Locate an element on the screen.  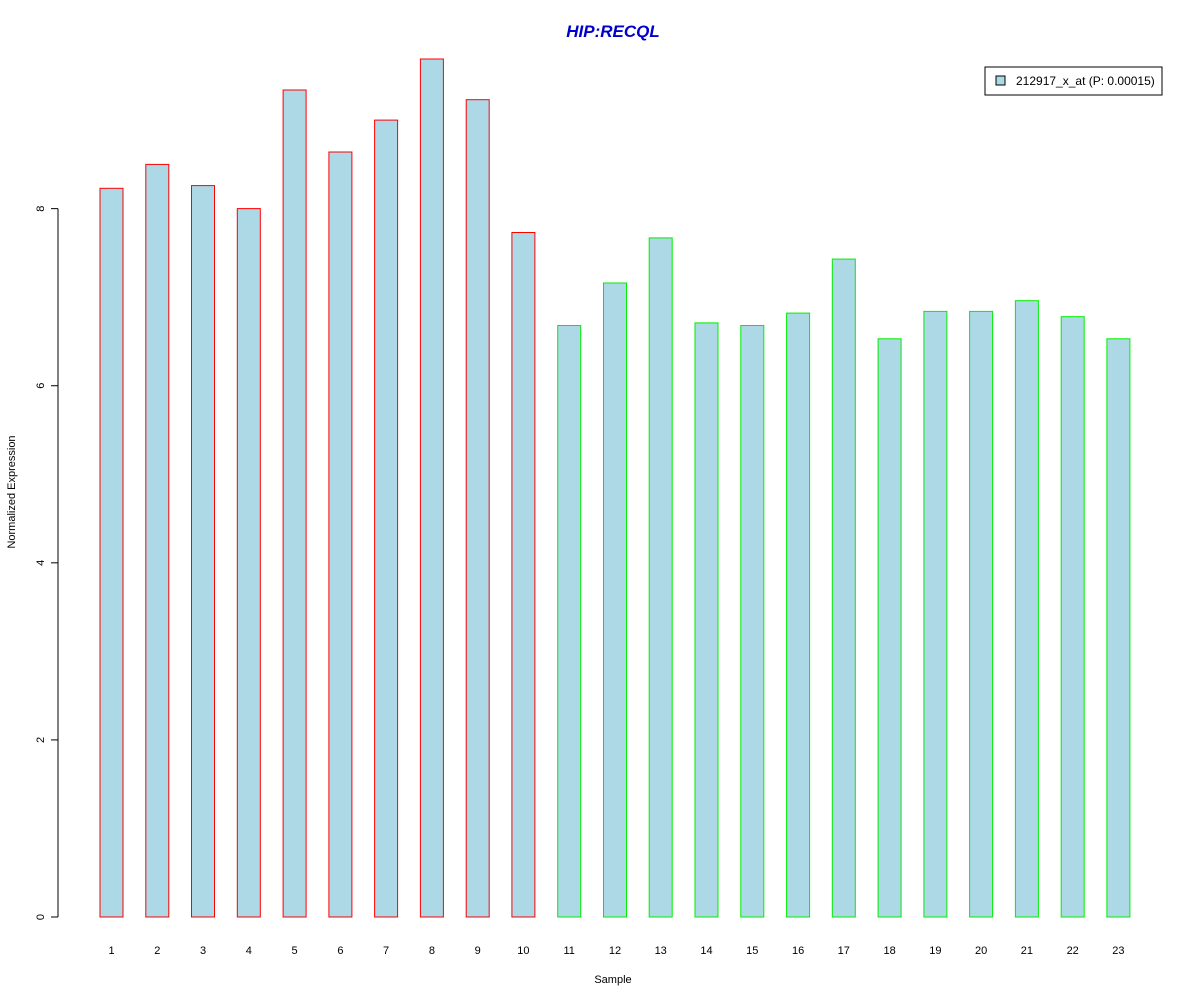
legend: 212917_x_at (P: 0.00015) is located at coordinates (1073, 81).